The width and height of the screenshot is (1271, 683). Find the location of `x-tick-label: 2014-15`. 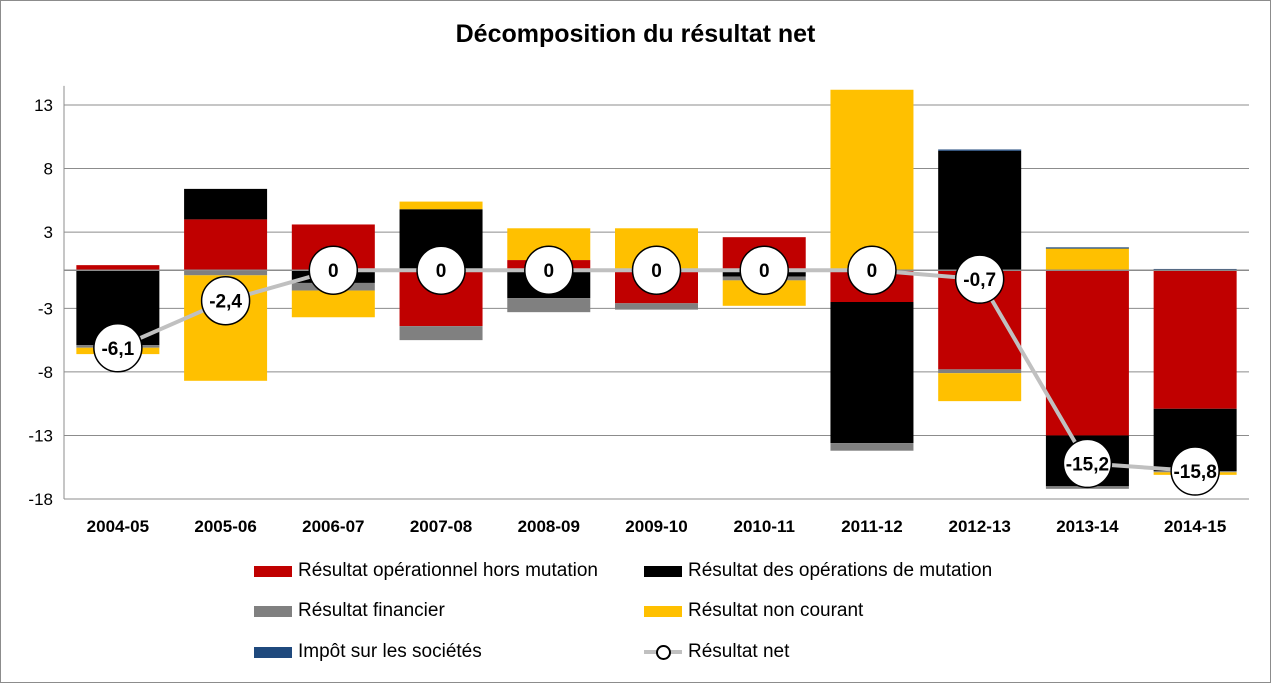

x-tick-label: 2014-15 is located at coordinates (1195, 526).